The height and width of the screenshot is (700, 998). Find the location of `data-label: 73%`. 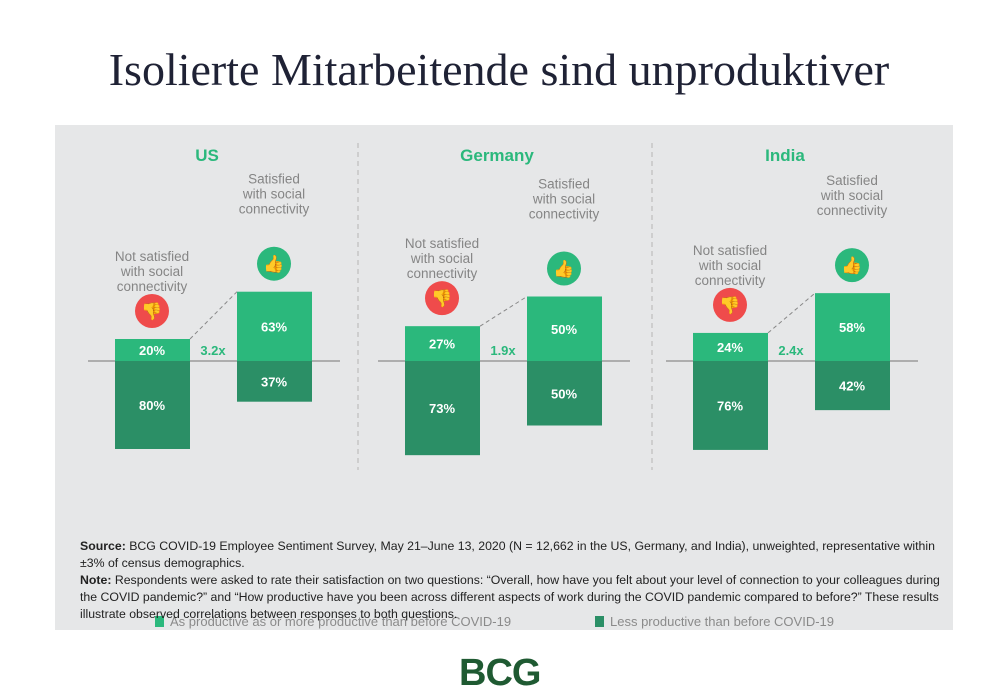

data-label: 73% is located at coordinates (442, 408).